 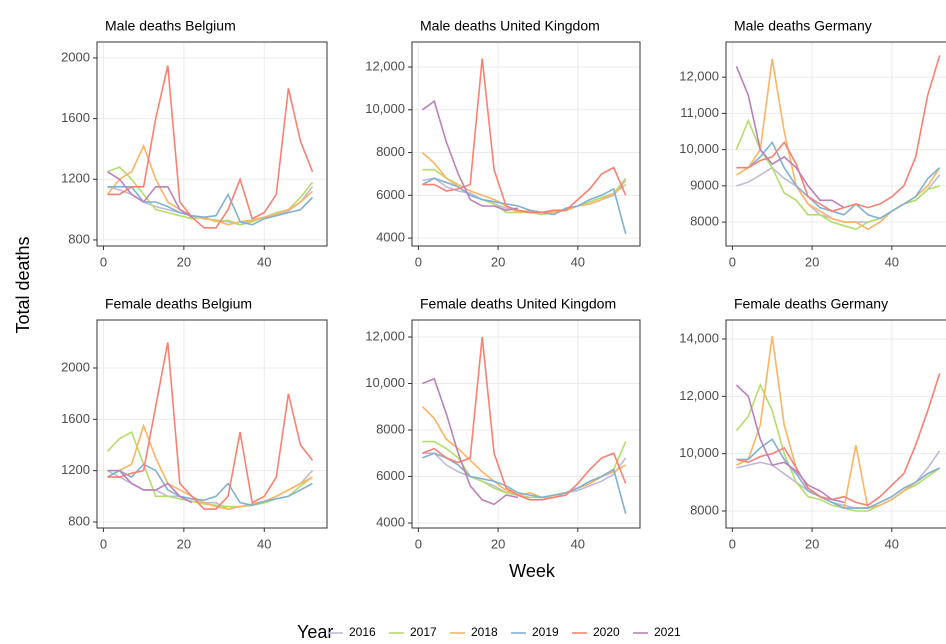 I want to click on legend-label: 2018, so click(x=484, y=632).